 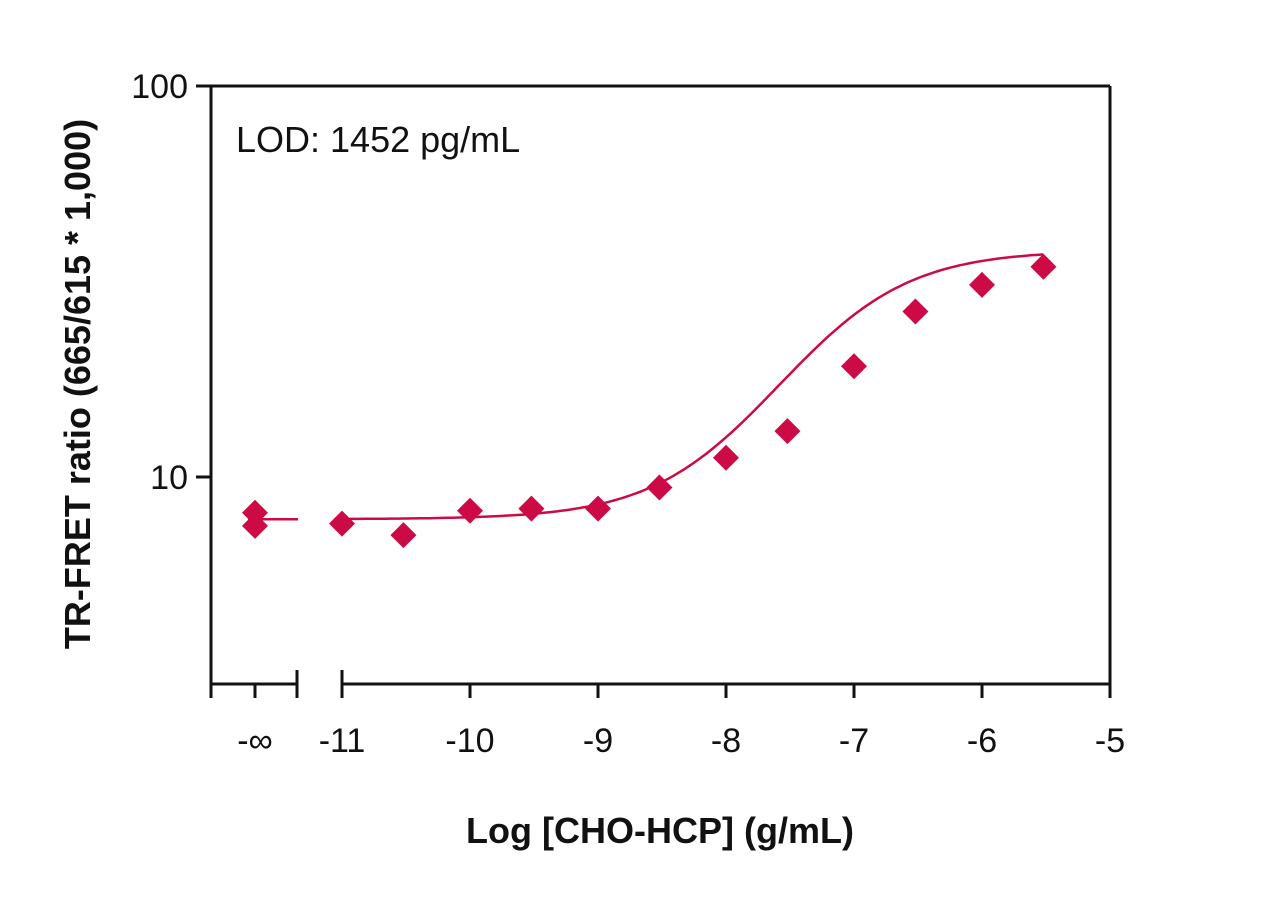 I want to click on x-tick-label: -8, so click(x=726, y=741).